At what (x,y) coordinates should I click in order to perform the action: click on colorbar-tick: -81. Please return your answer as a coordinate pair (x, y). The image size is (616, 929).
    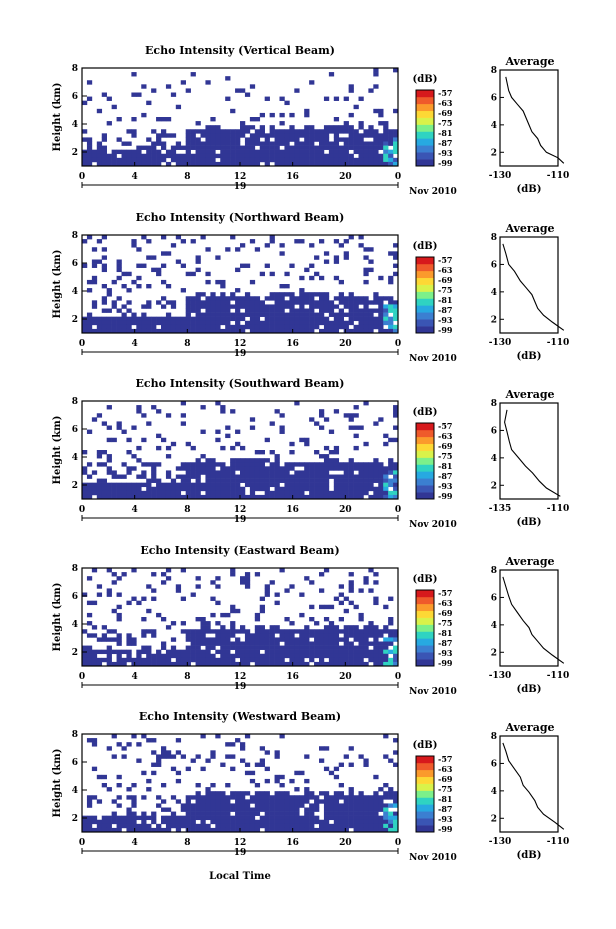
    Looking at the image, I should click on (445, 133).